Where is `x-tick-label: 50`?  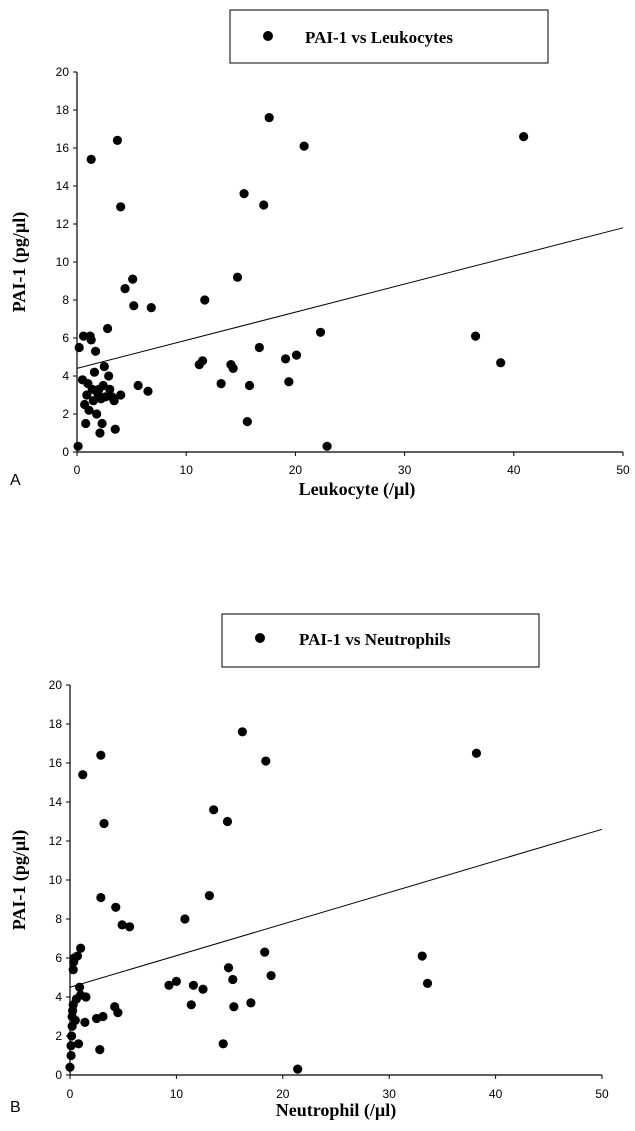 x-tick-label: 50 is located at coordinates (602, 1094).